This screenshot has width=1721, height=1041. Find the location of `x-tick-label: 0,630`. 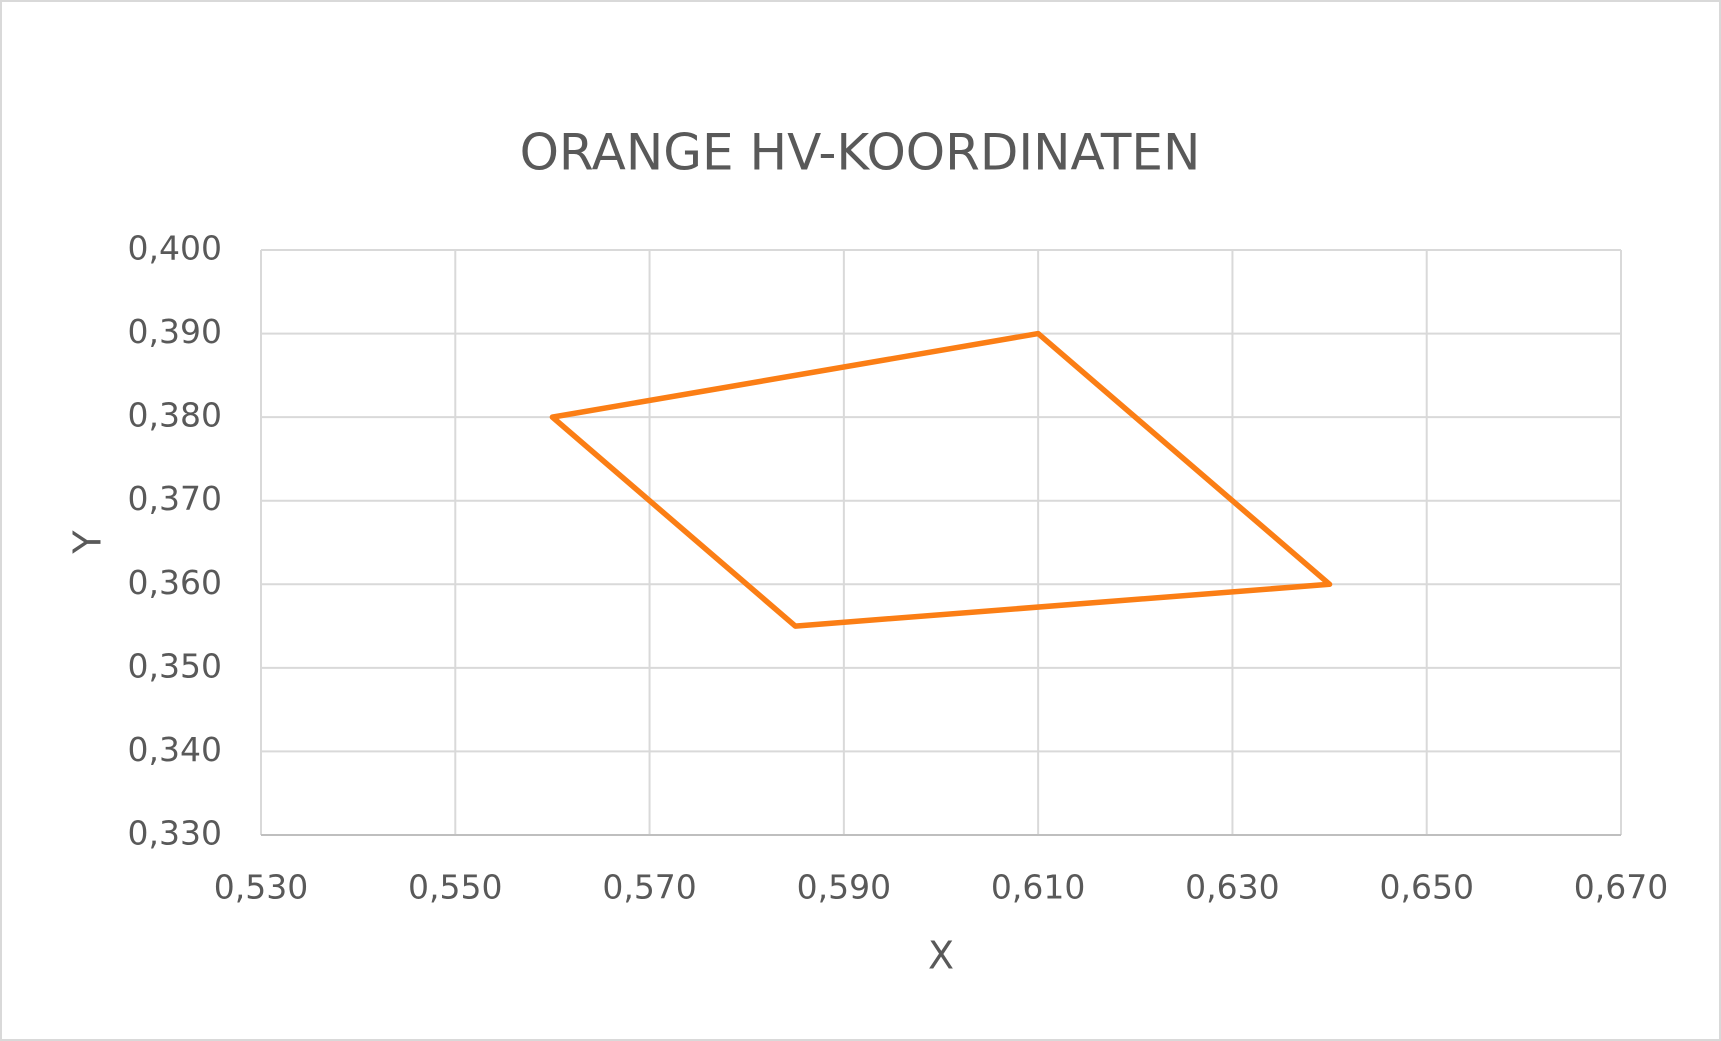

x-tick-label: 0,630 is located at coordinates (1232, 887).